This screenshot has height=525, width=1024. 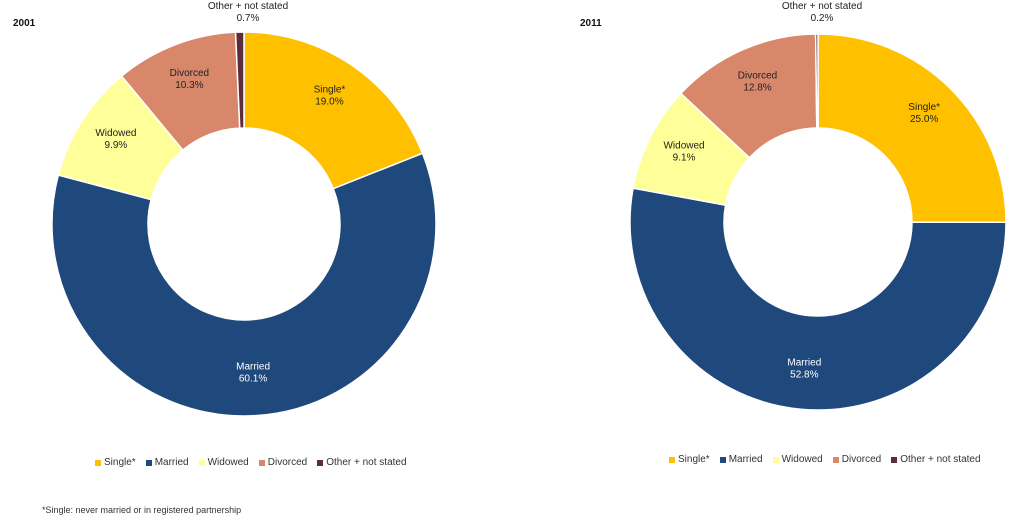 I want to click on slice-value-divorced: 12.8%, so click(x=757, y=88).